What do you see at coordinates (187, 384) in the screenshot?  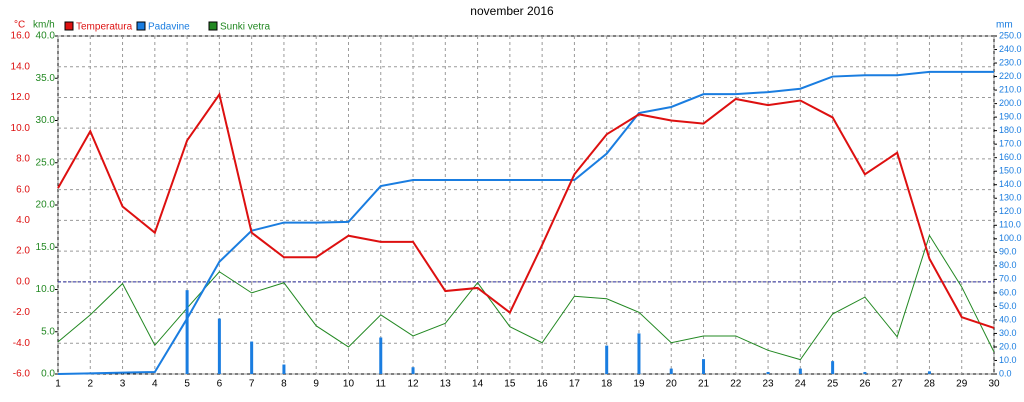 I see `x-tick-label: 5` at bounding box center [187, 384].